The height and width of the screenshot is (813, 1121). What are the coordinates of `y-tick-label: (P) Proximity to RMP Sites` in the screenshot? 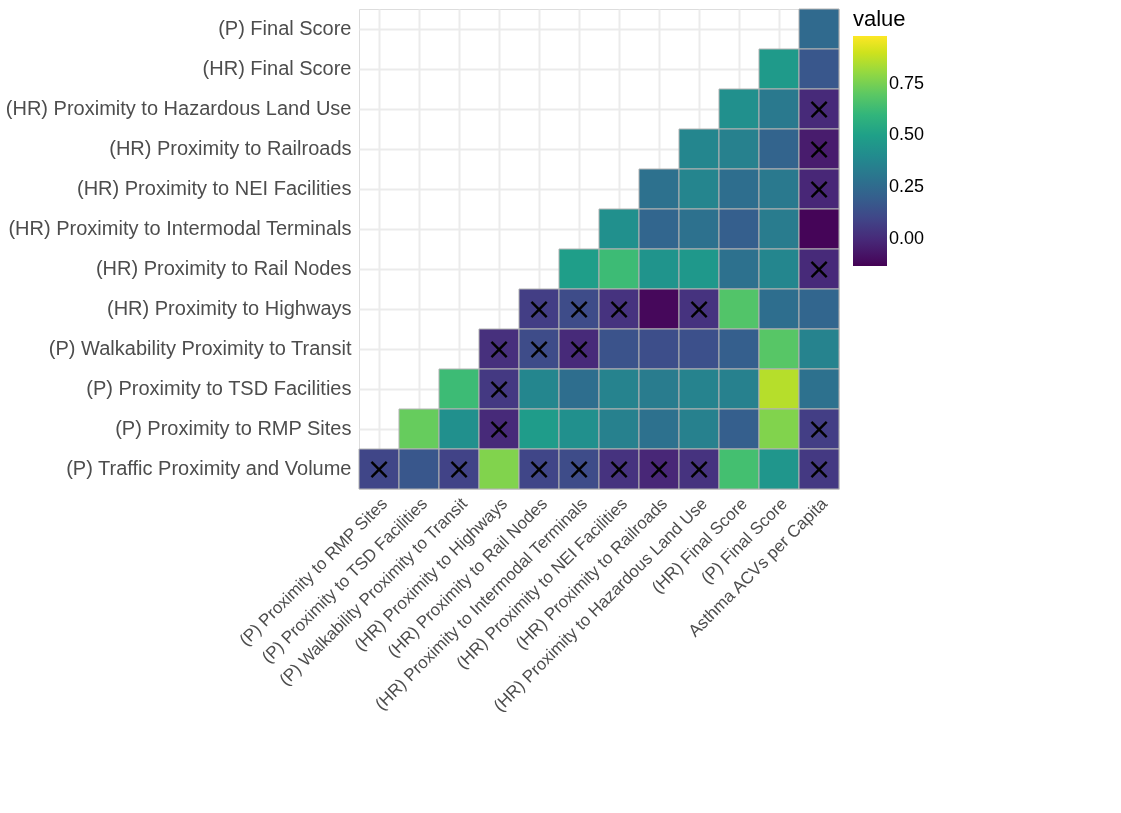 It's located at (233, 428).